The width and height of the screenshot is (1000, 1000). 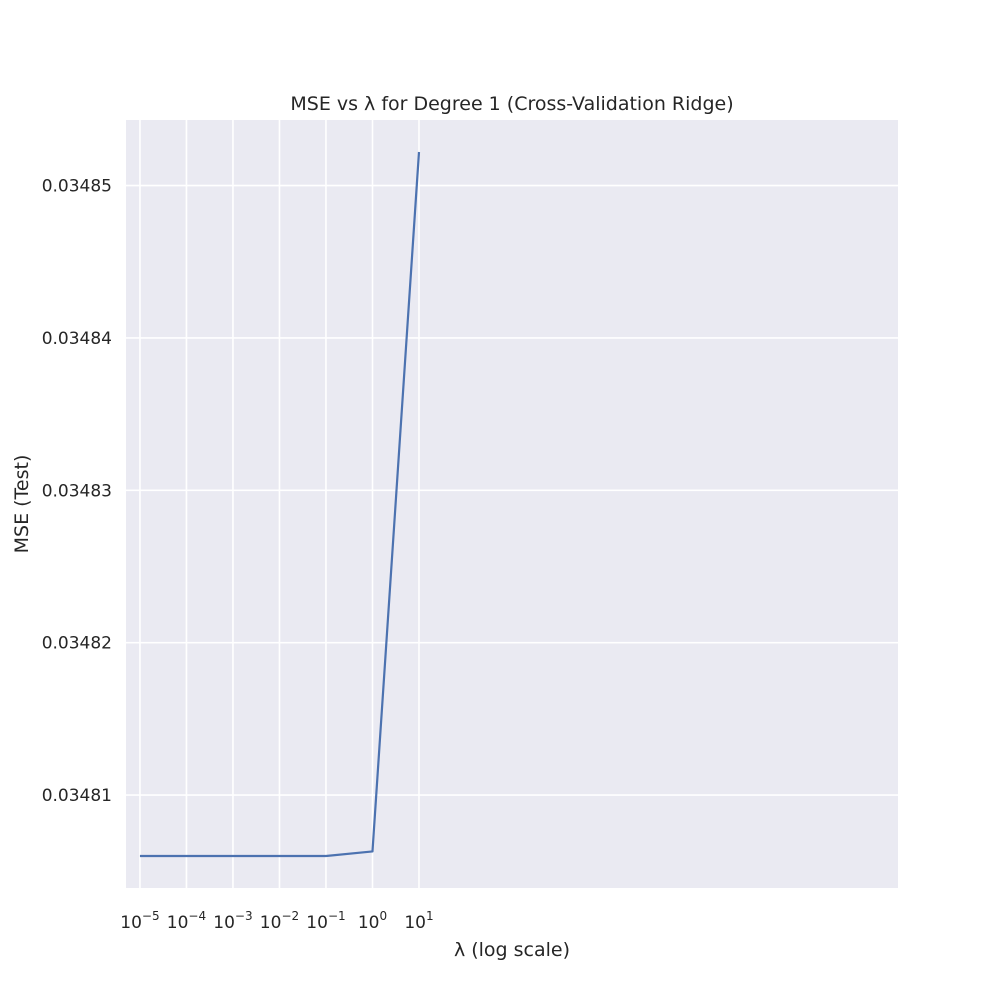 I want to click on x-axis-ticks: 10⁻⁵ 10⁻⁴ 10⁻³ 10⁻² 10⁻¹ 10⁰ 10¹, so click(x=276, y=921).